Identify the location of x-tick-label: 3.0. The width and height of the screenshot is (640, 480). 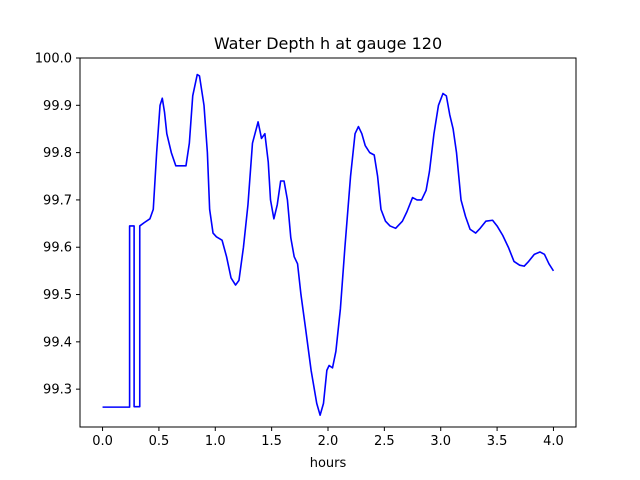
(440, 441).